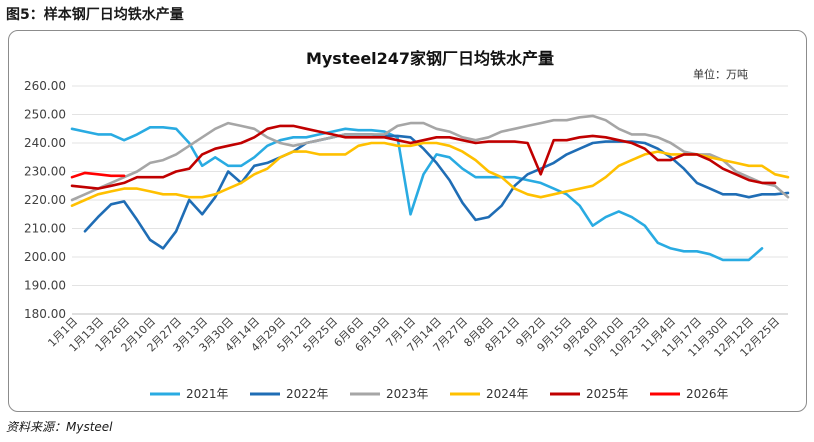 This screenshot has height=442, width=814. What do you see at coordinates (45, 115) in the screenshot?
I see `y-tick-label: 250.00` at bounding box center [45, 115].